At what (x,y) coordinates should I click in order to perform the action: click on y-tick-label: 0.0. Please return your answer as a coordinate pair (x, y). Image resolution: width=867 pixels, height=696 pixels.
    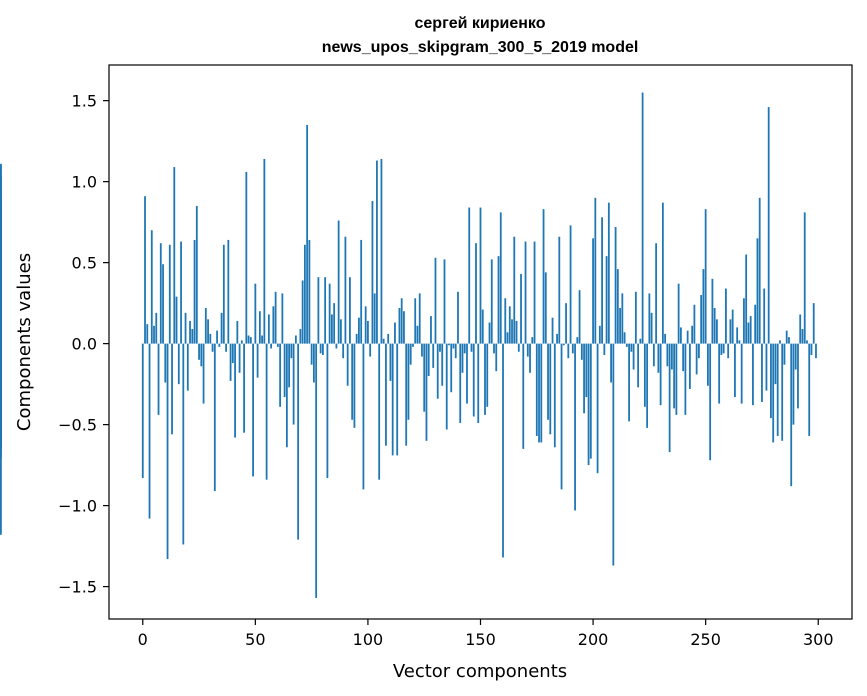
    Looking at the image, I should click on (84, 344).